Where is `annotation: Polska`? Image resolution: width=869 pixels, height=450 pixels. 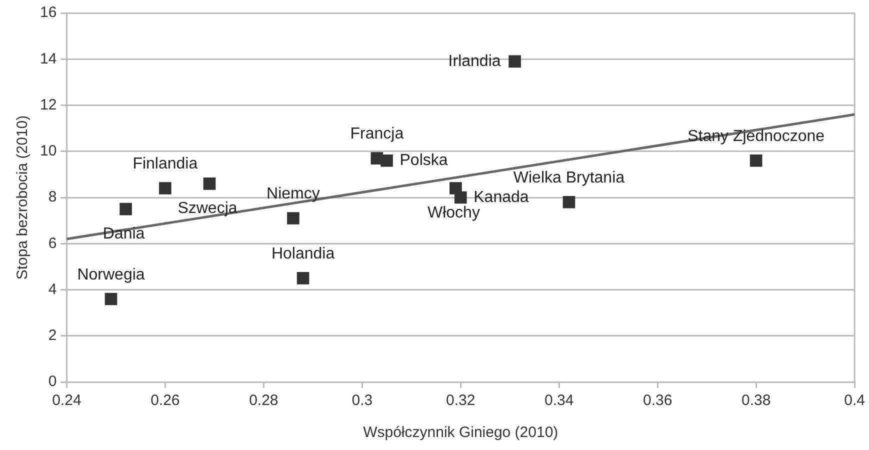 annotation: Polska is located at coordinates (424, 161).